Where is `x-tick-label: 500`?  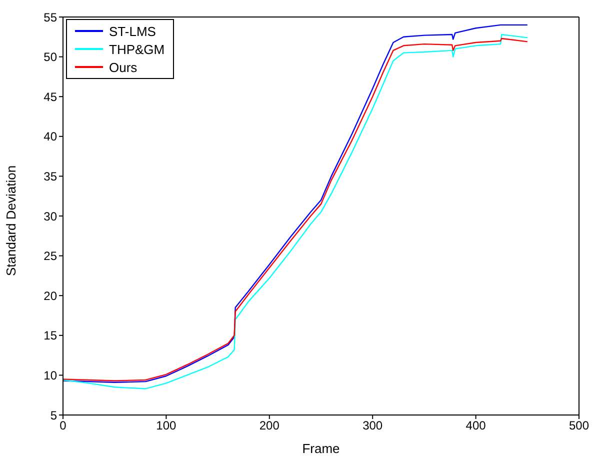
x-tick-label: 500 is located at coordinates (579, 425).